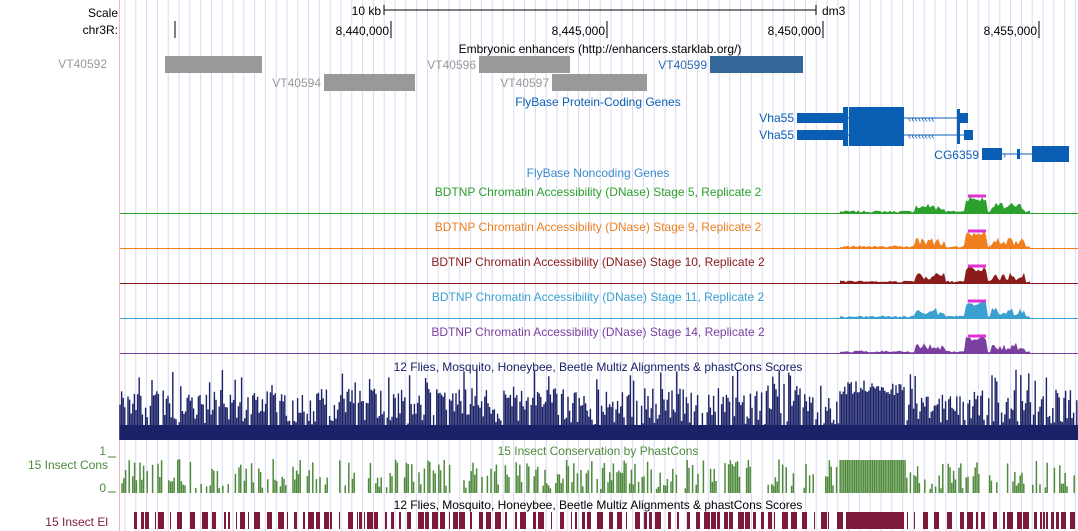  Describe the element at coordinates (82, 64) in the screenshot. I see `enhancer-item-label: VT40592` at that location.